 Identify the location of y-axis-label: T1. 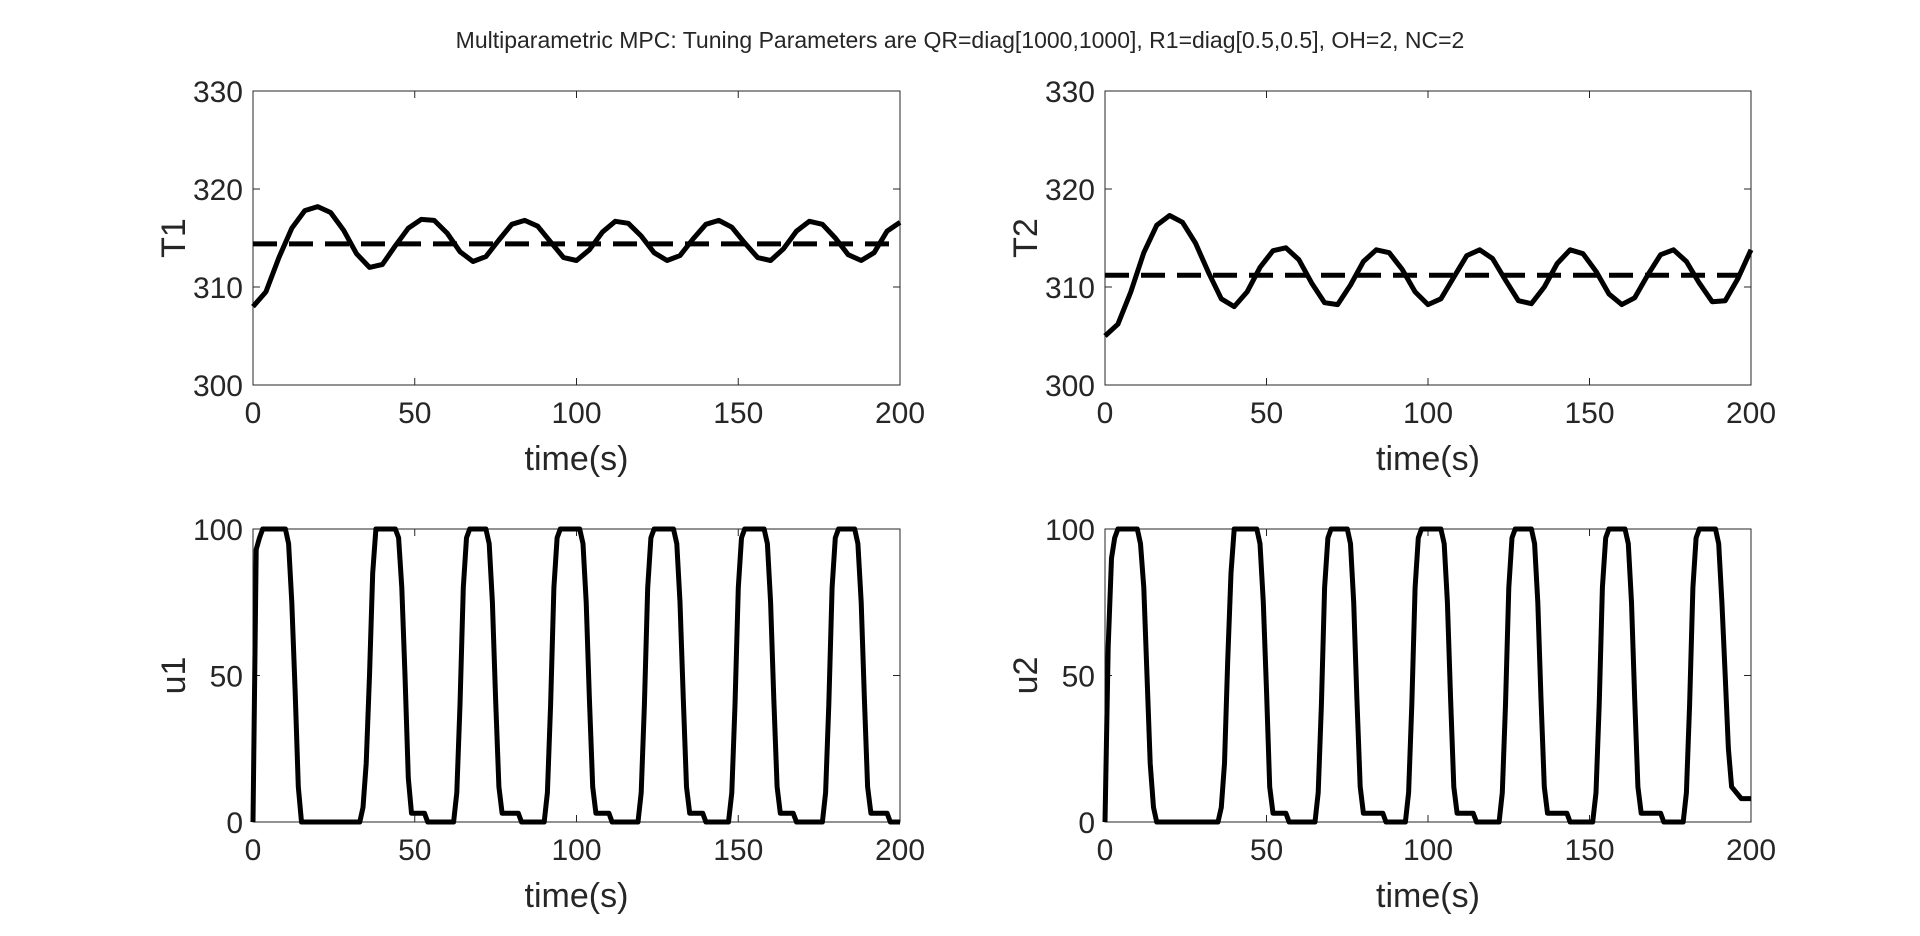
(174, 238).